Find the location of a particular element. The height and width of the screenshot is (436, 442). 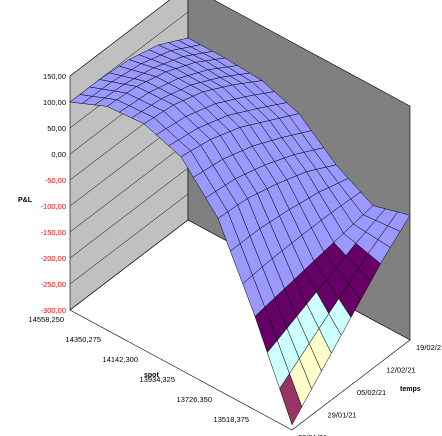

z-tick-label-7: -200,00 is located at coordinates (53, 258).